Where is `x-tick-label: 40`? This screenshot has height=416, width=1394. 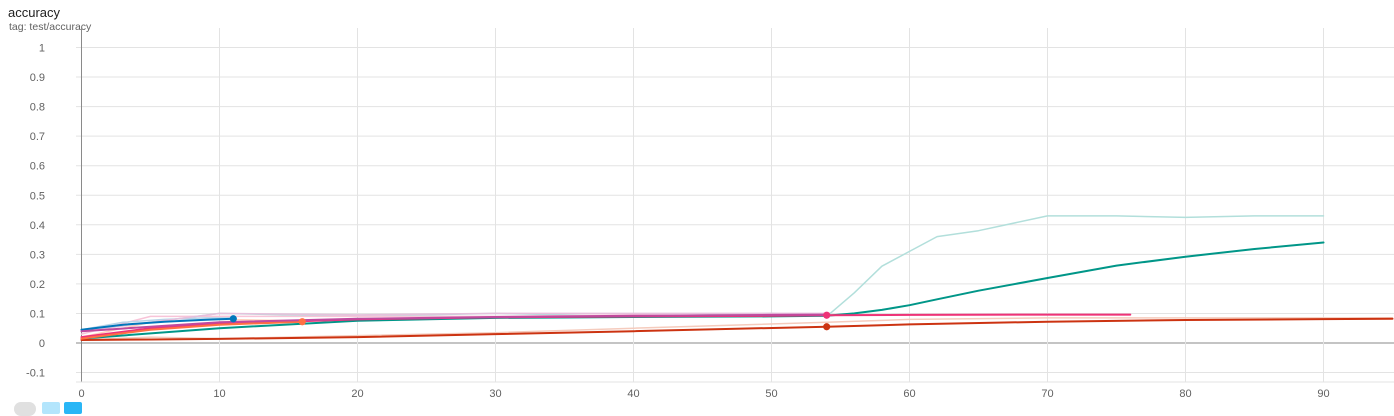 x-tick-label: 40 is located at coordinates (633, 394).